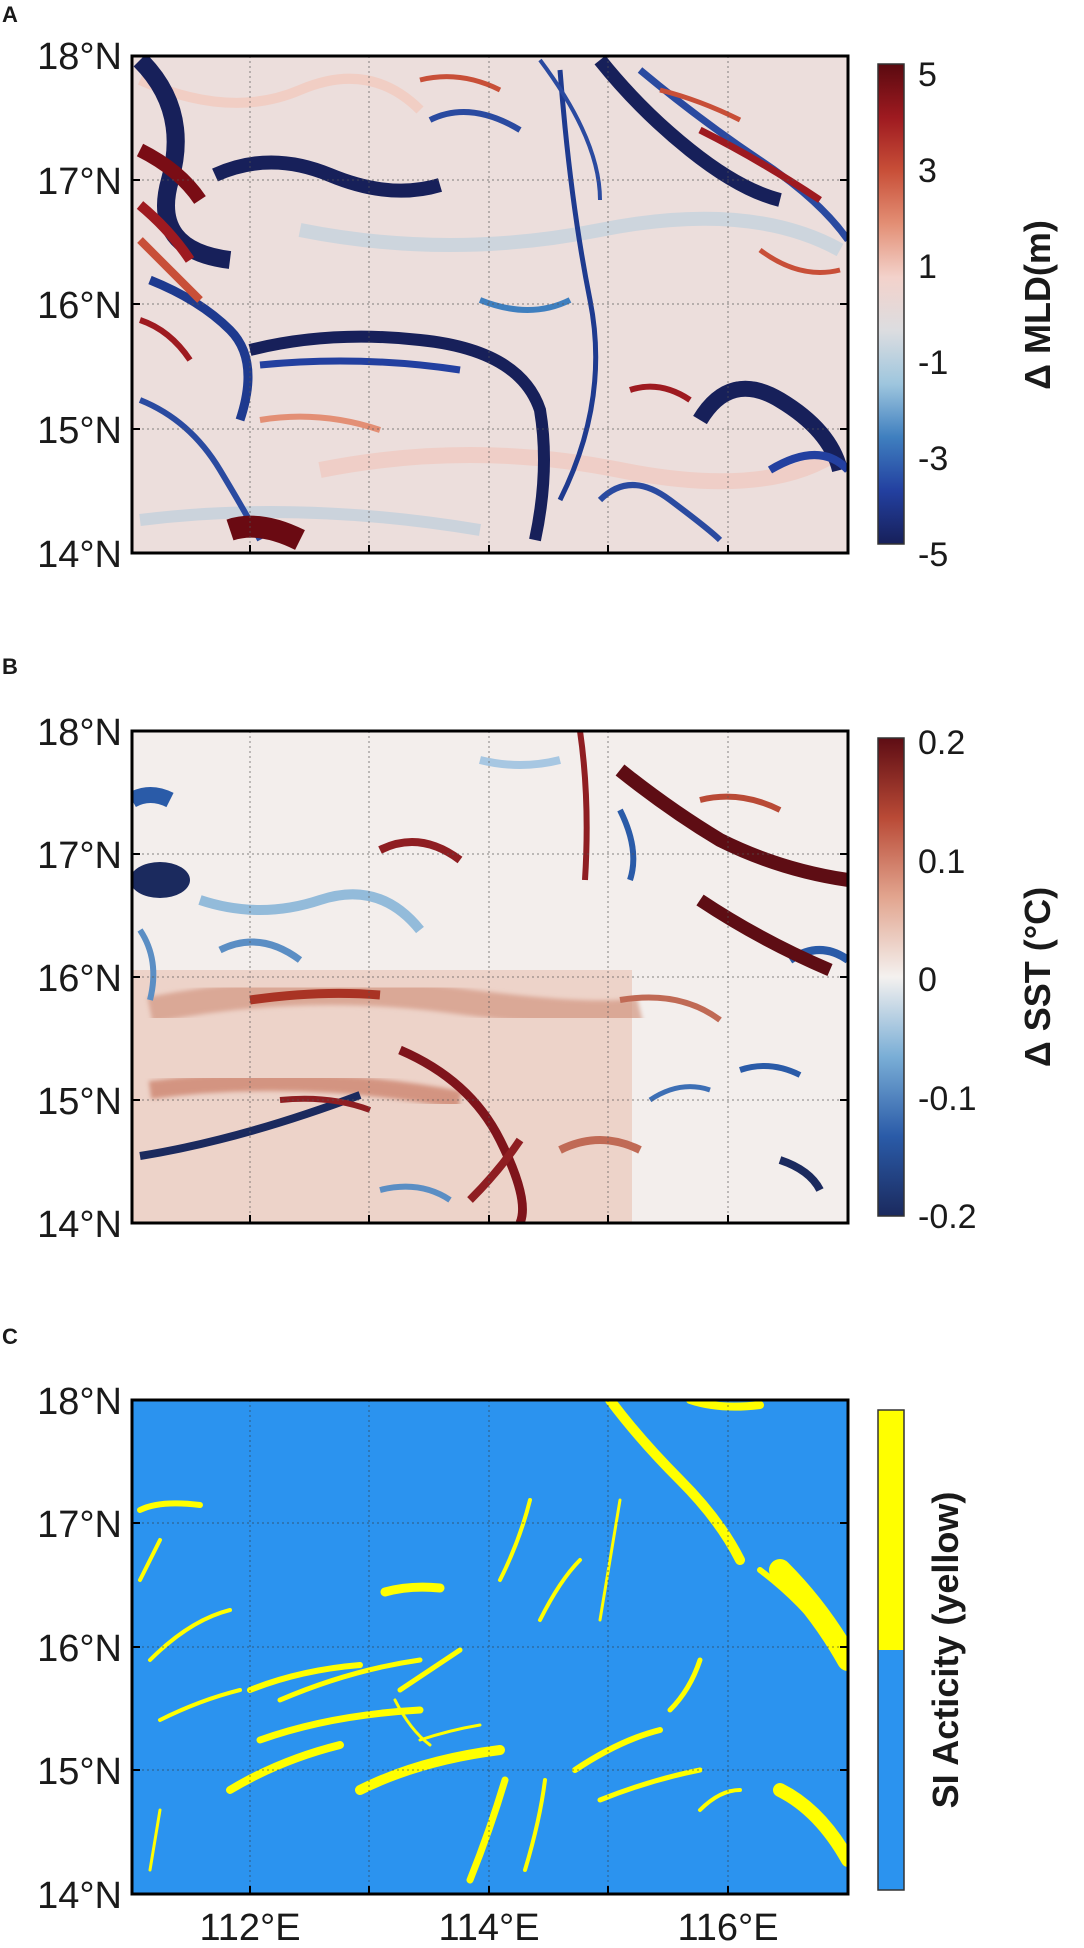 This screenshot has height=1948, width=1084. Describe the element at coordinates (933, 315) in the screenshot. I see `colorbar-ticks-a: 5 3 1 -1 -3 -5` at that location.